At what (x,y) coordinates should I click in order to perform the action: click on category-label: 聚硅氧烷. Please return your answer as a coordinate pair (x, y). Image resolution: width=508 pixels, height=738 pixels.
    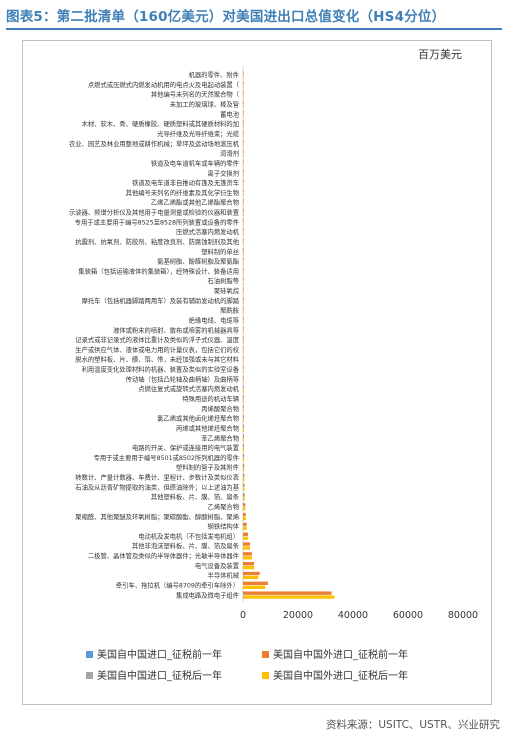
    Looking at the image, I should click on (227, 290).